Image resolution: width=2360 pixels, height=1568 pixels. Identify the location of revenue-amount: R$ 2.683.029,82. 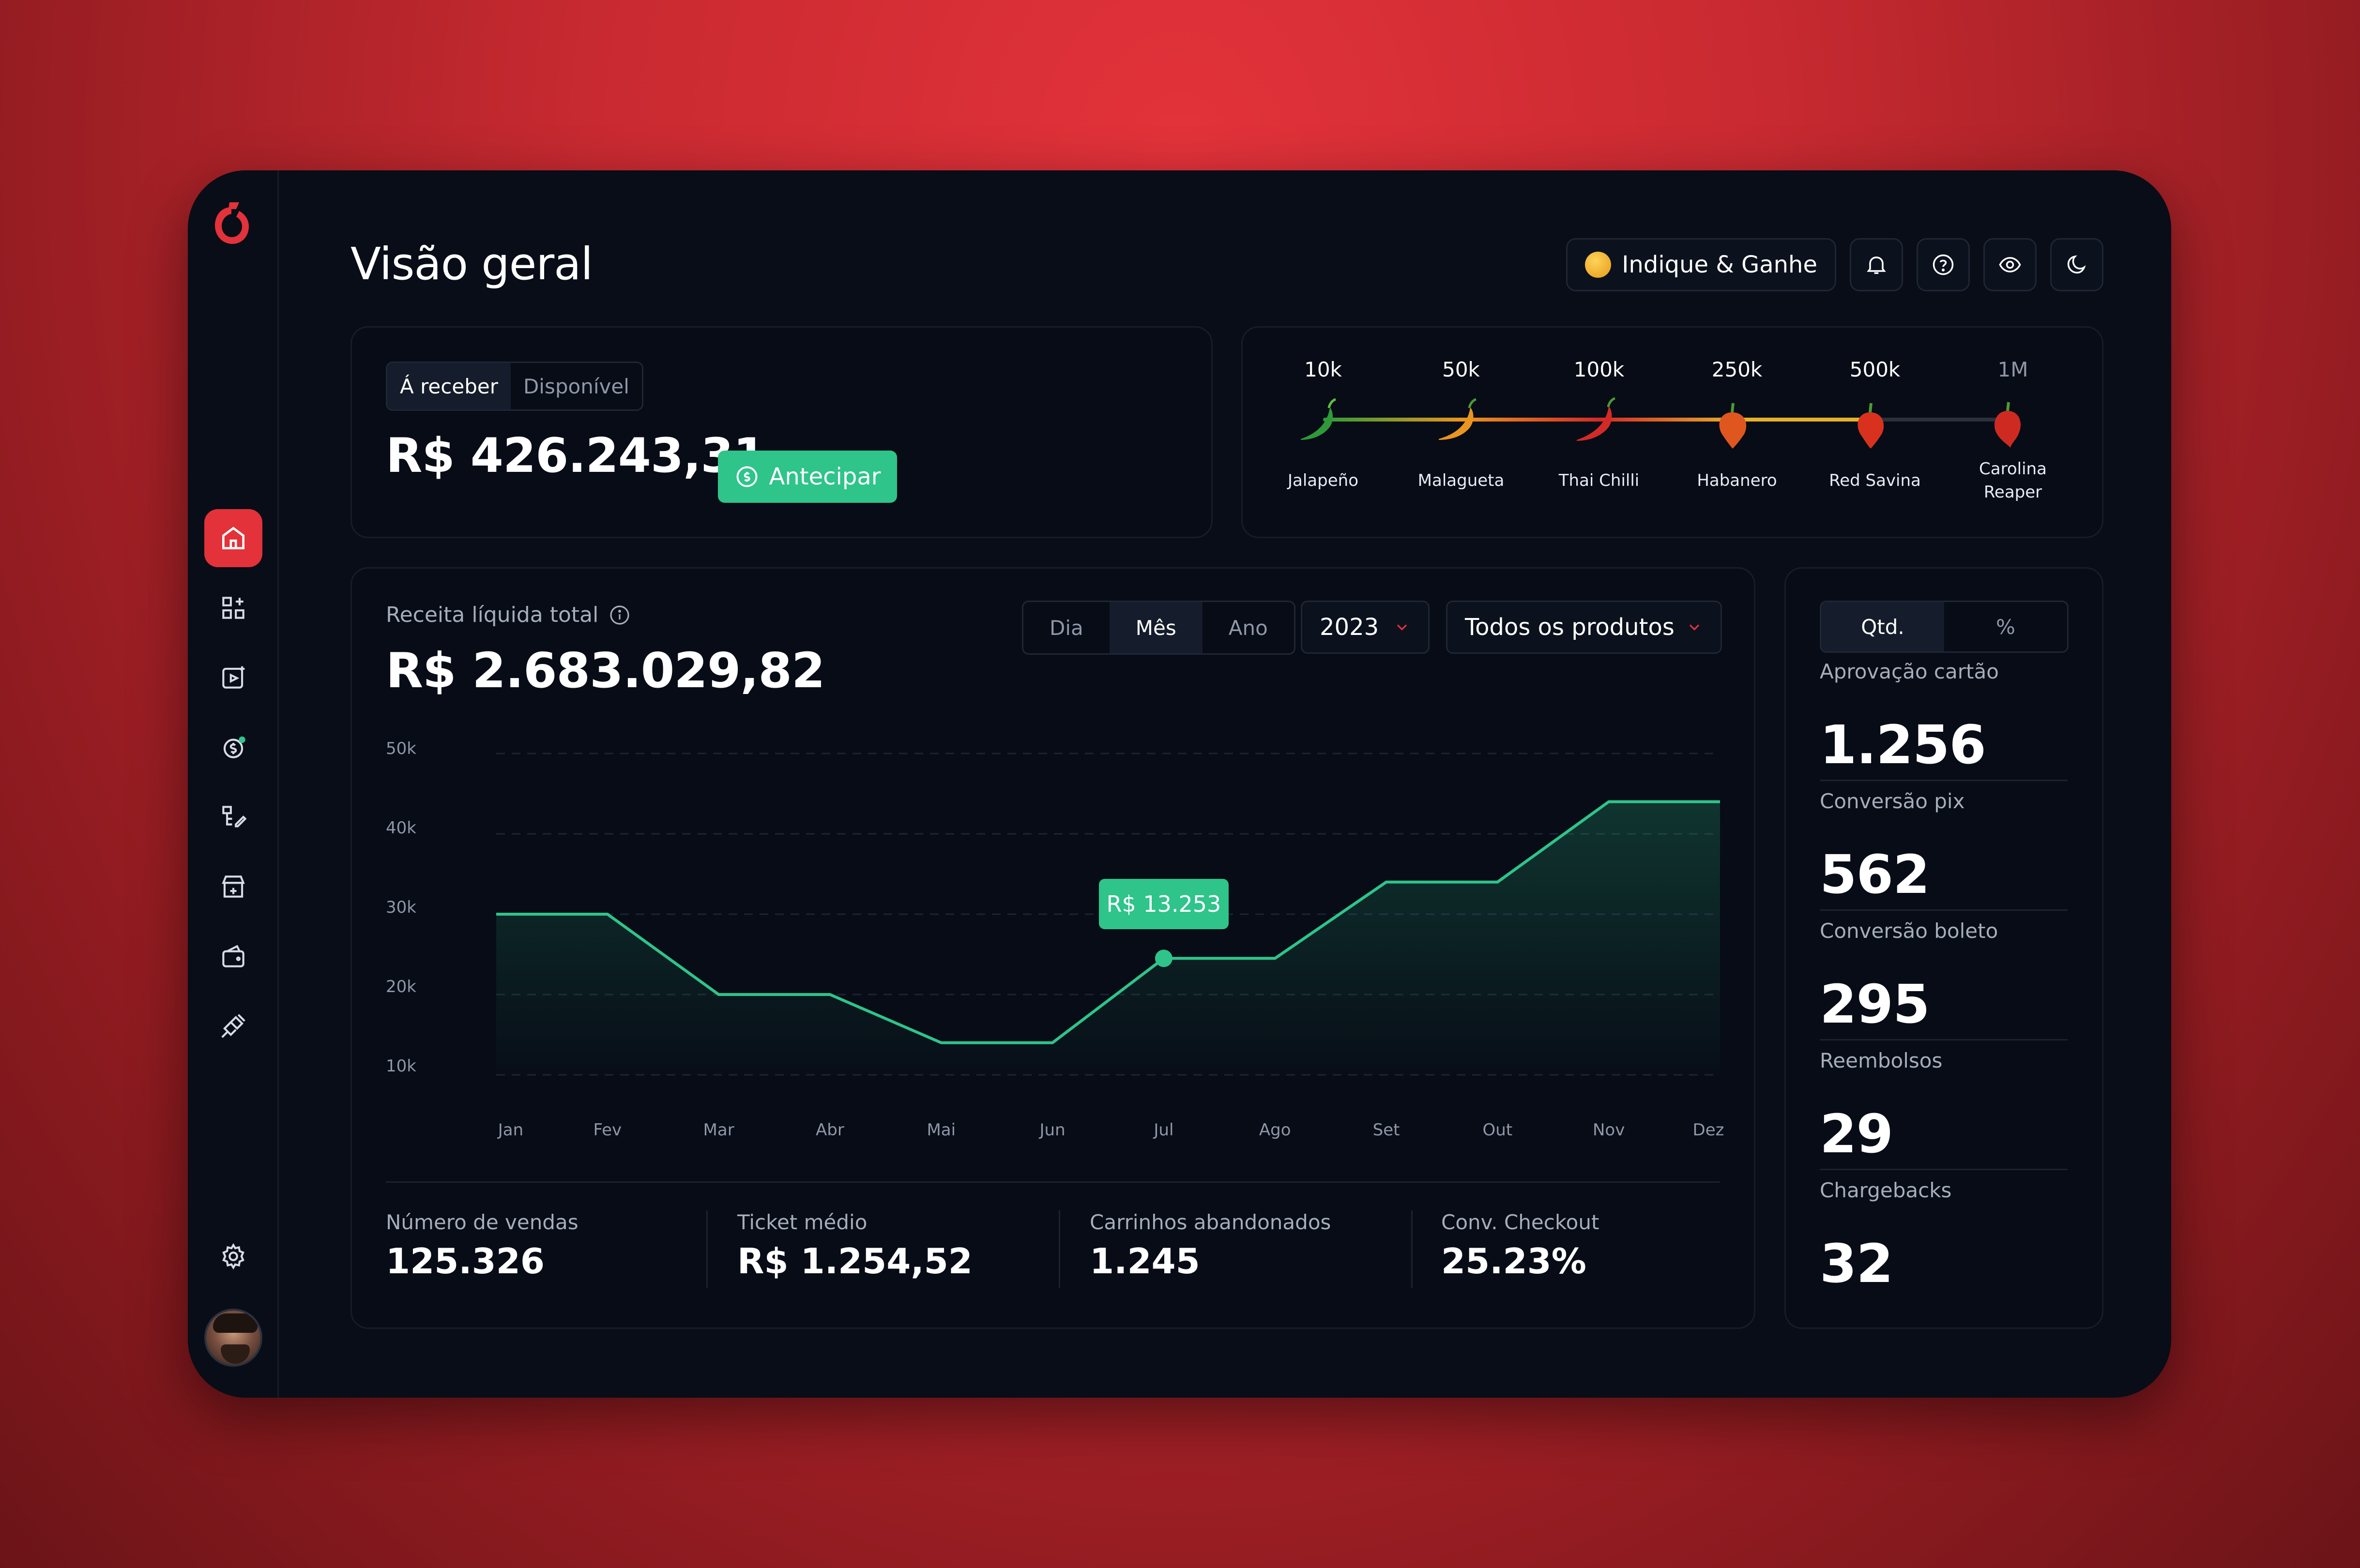
(605, 670).